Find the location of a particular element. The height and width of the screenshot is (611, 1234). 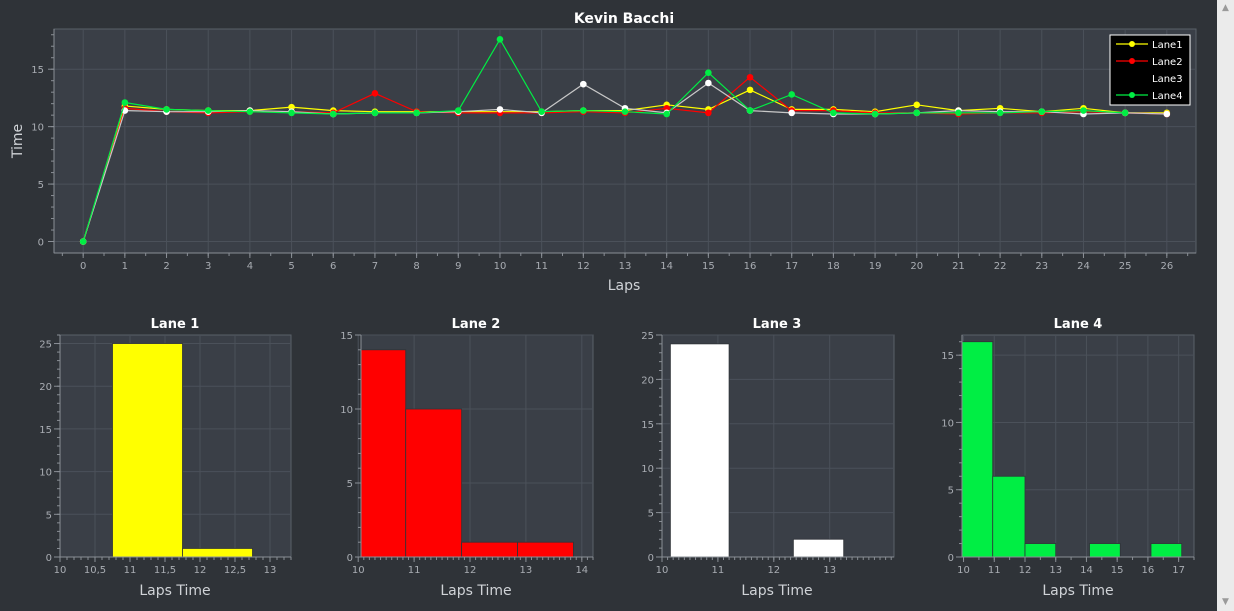

x-tick-label: 8 is located at coordinates (416, 266).